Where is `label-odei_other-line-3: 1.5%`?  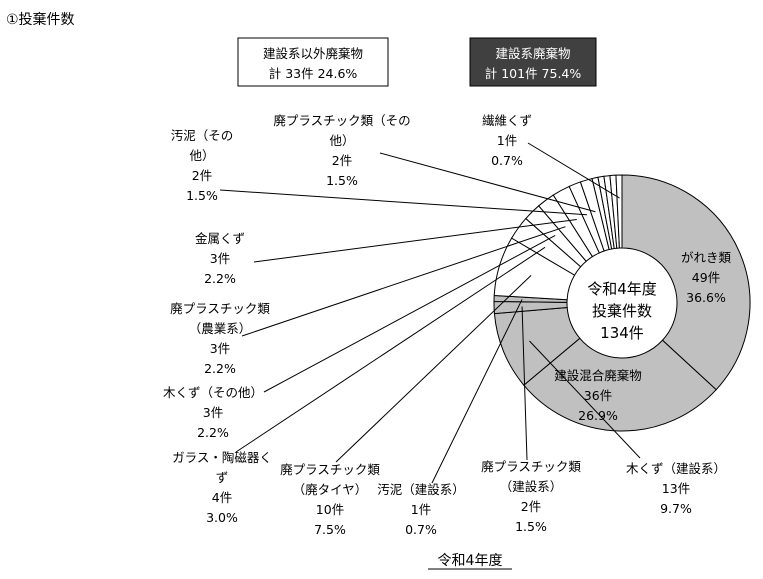
label-odei_other-line-3: 1.5% is located at coordinates (202, 195).